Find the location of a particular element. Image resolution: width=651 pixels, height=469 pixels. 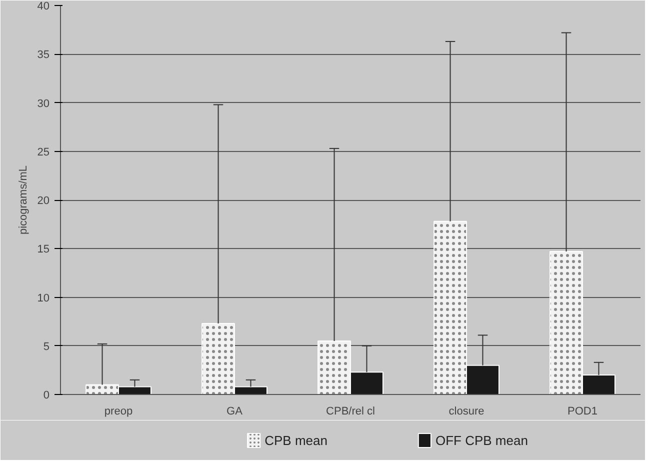

legend-label: CPB mean is located at coordinates (296, 440).